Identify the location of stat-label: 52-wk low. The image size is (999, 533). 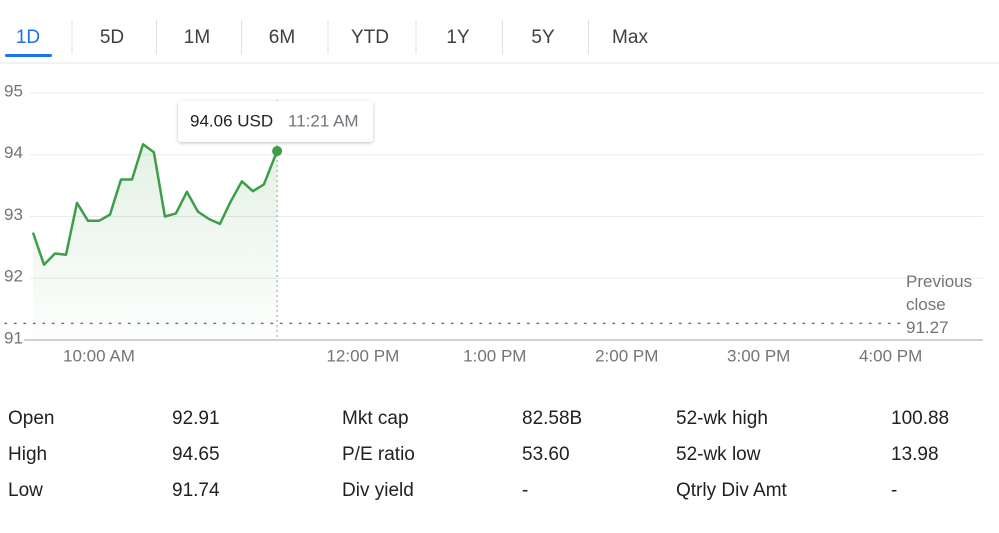
(718, 454).